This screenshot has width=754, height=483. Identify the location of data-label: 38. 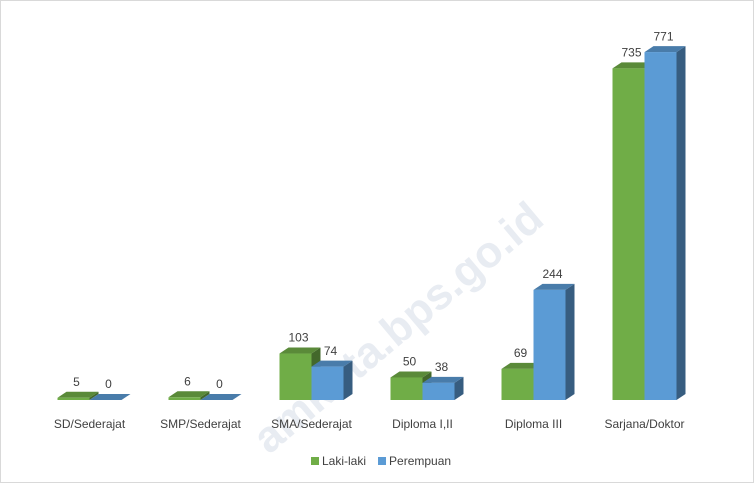
(442, 367).